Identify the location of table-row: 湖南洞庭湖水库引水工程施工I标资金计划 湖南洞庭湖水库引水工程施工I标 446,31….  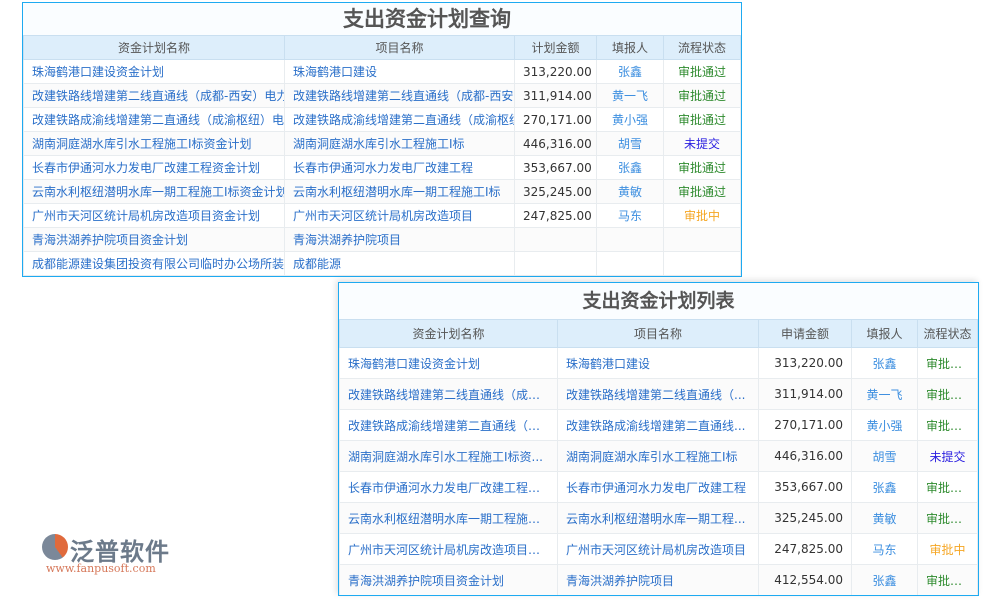
(382, 143).